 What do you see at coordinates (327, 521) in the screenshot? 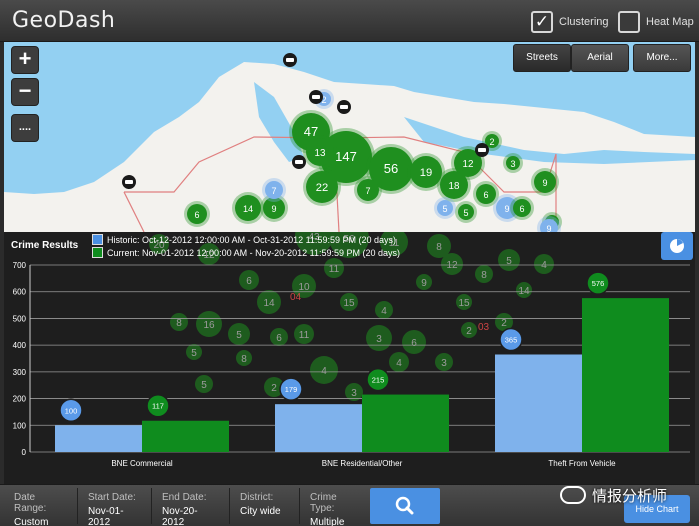
I see `filter-value: Multiple` at bounding box center [327, 521].